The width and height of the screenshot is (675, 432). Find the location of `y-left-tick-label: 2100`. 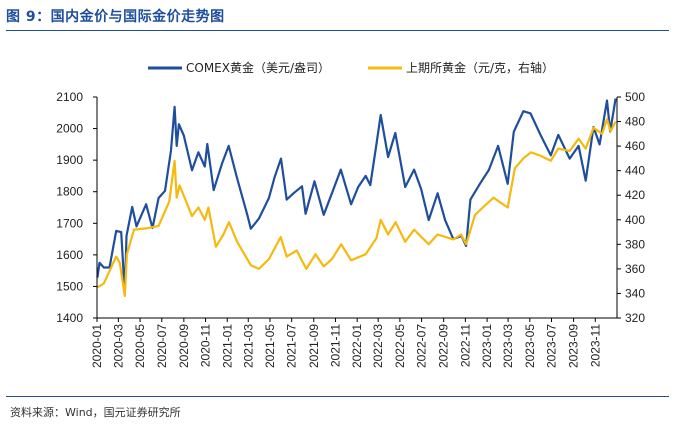

y-left-tick-label: 2100 is located at coordinates (69, 97).